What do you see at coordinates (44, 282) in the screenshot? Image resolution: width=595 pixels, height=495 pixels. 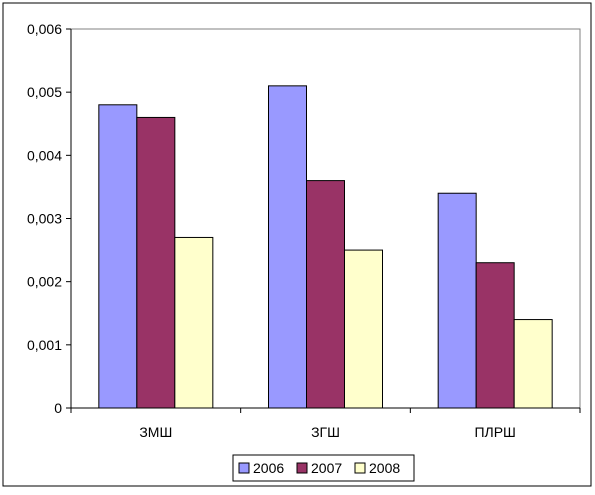 I see `y-tick-label: 0,002` at bounding box center [44, 282].